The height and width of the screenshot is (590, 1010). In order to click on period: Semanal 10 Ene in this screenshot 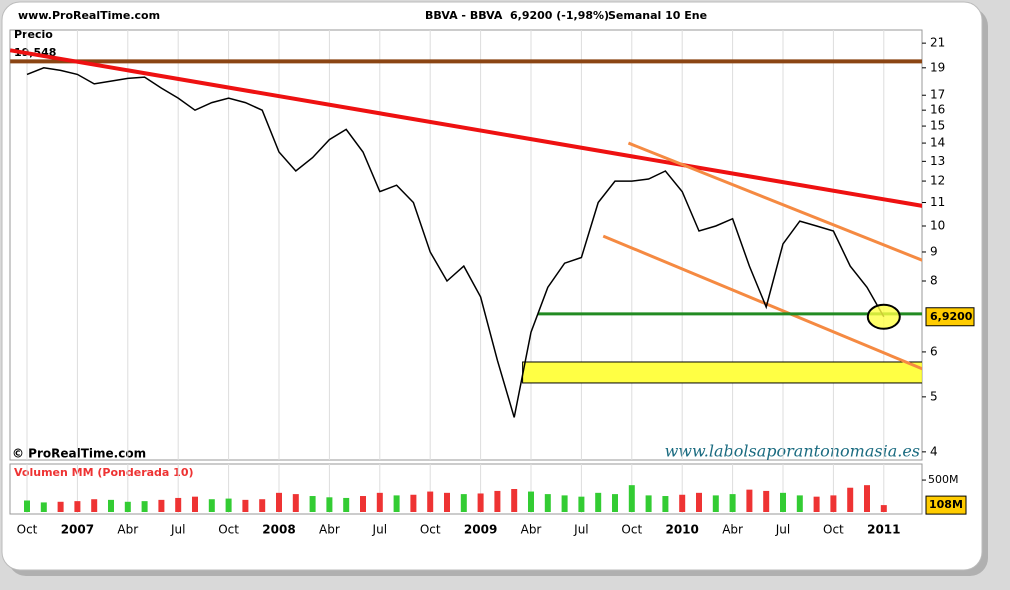, I will do `click(657, 15)`.